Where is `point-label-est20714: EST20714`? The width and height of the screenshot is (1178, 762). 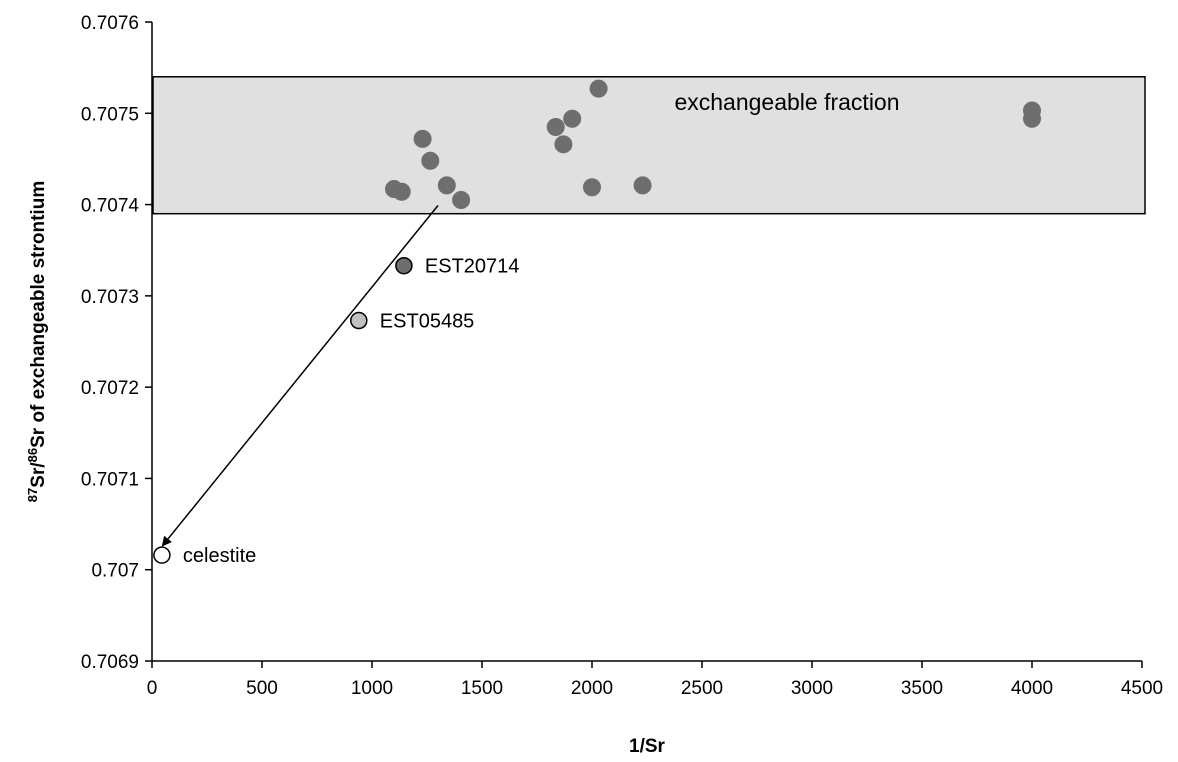
point-label-est20714: EST20714 is located at coordinates (472, 267).